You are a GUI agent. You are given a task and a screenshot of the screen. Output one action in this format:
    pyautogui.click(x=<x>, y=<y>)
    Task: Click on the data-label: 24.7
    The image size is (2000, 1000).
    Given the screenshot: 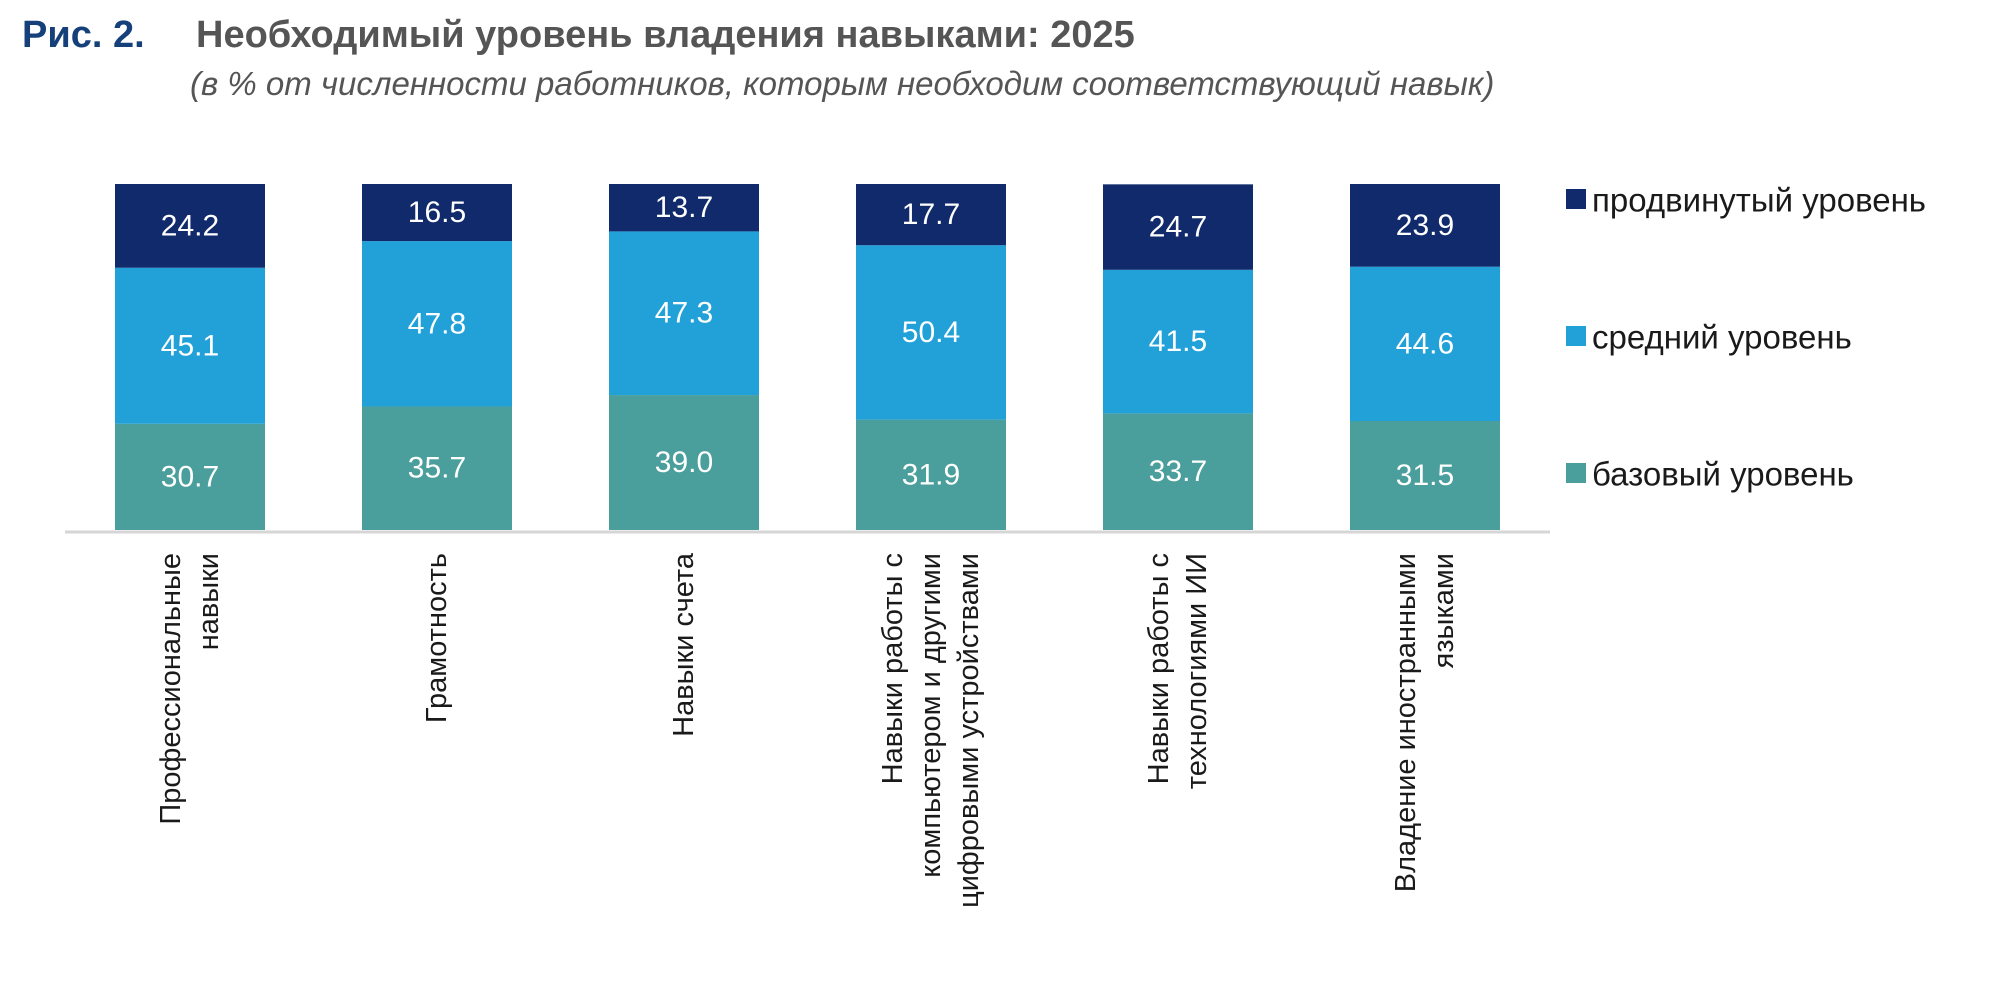 What is the action you would take?
    pyautogui.click(x=1178, y=227)
    